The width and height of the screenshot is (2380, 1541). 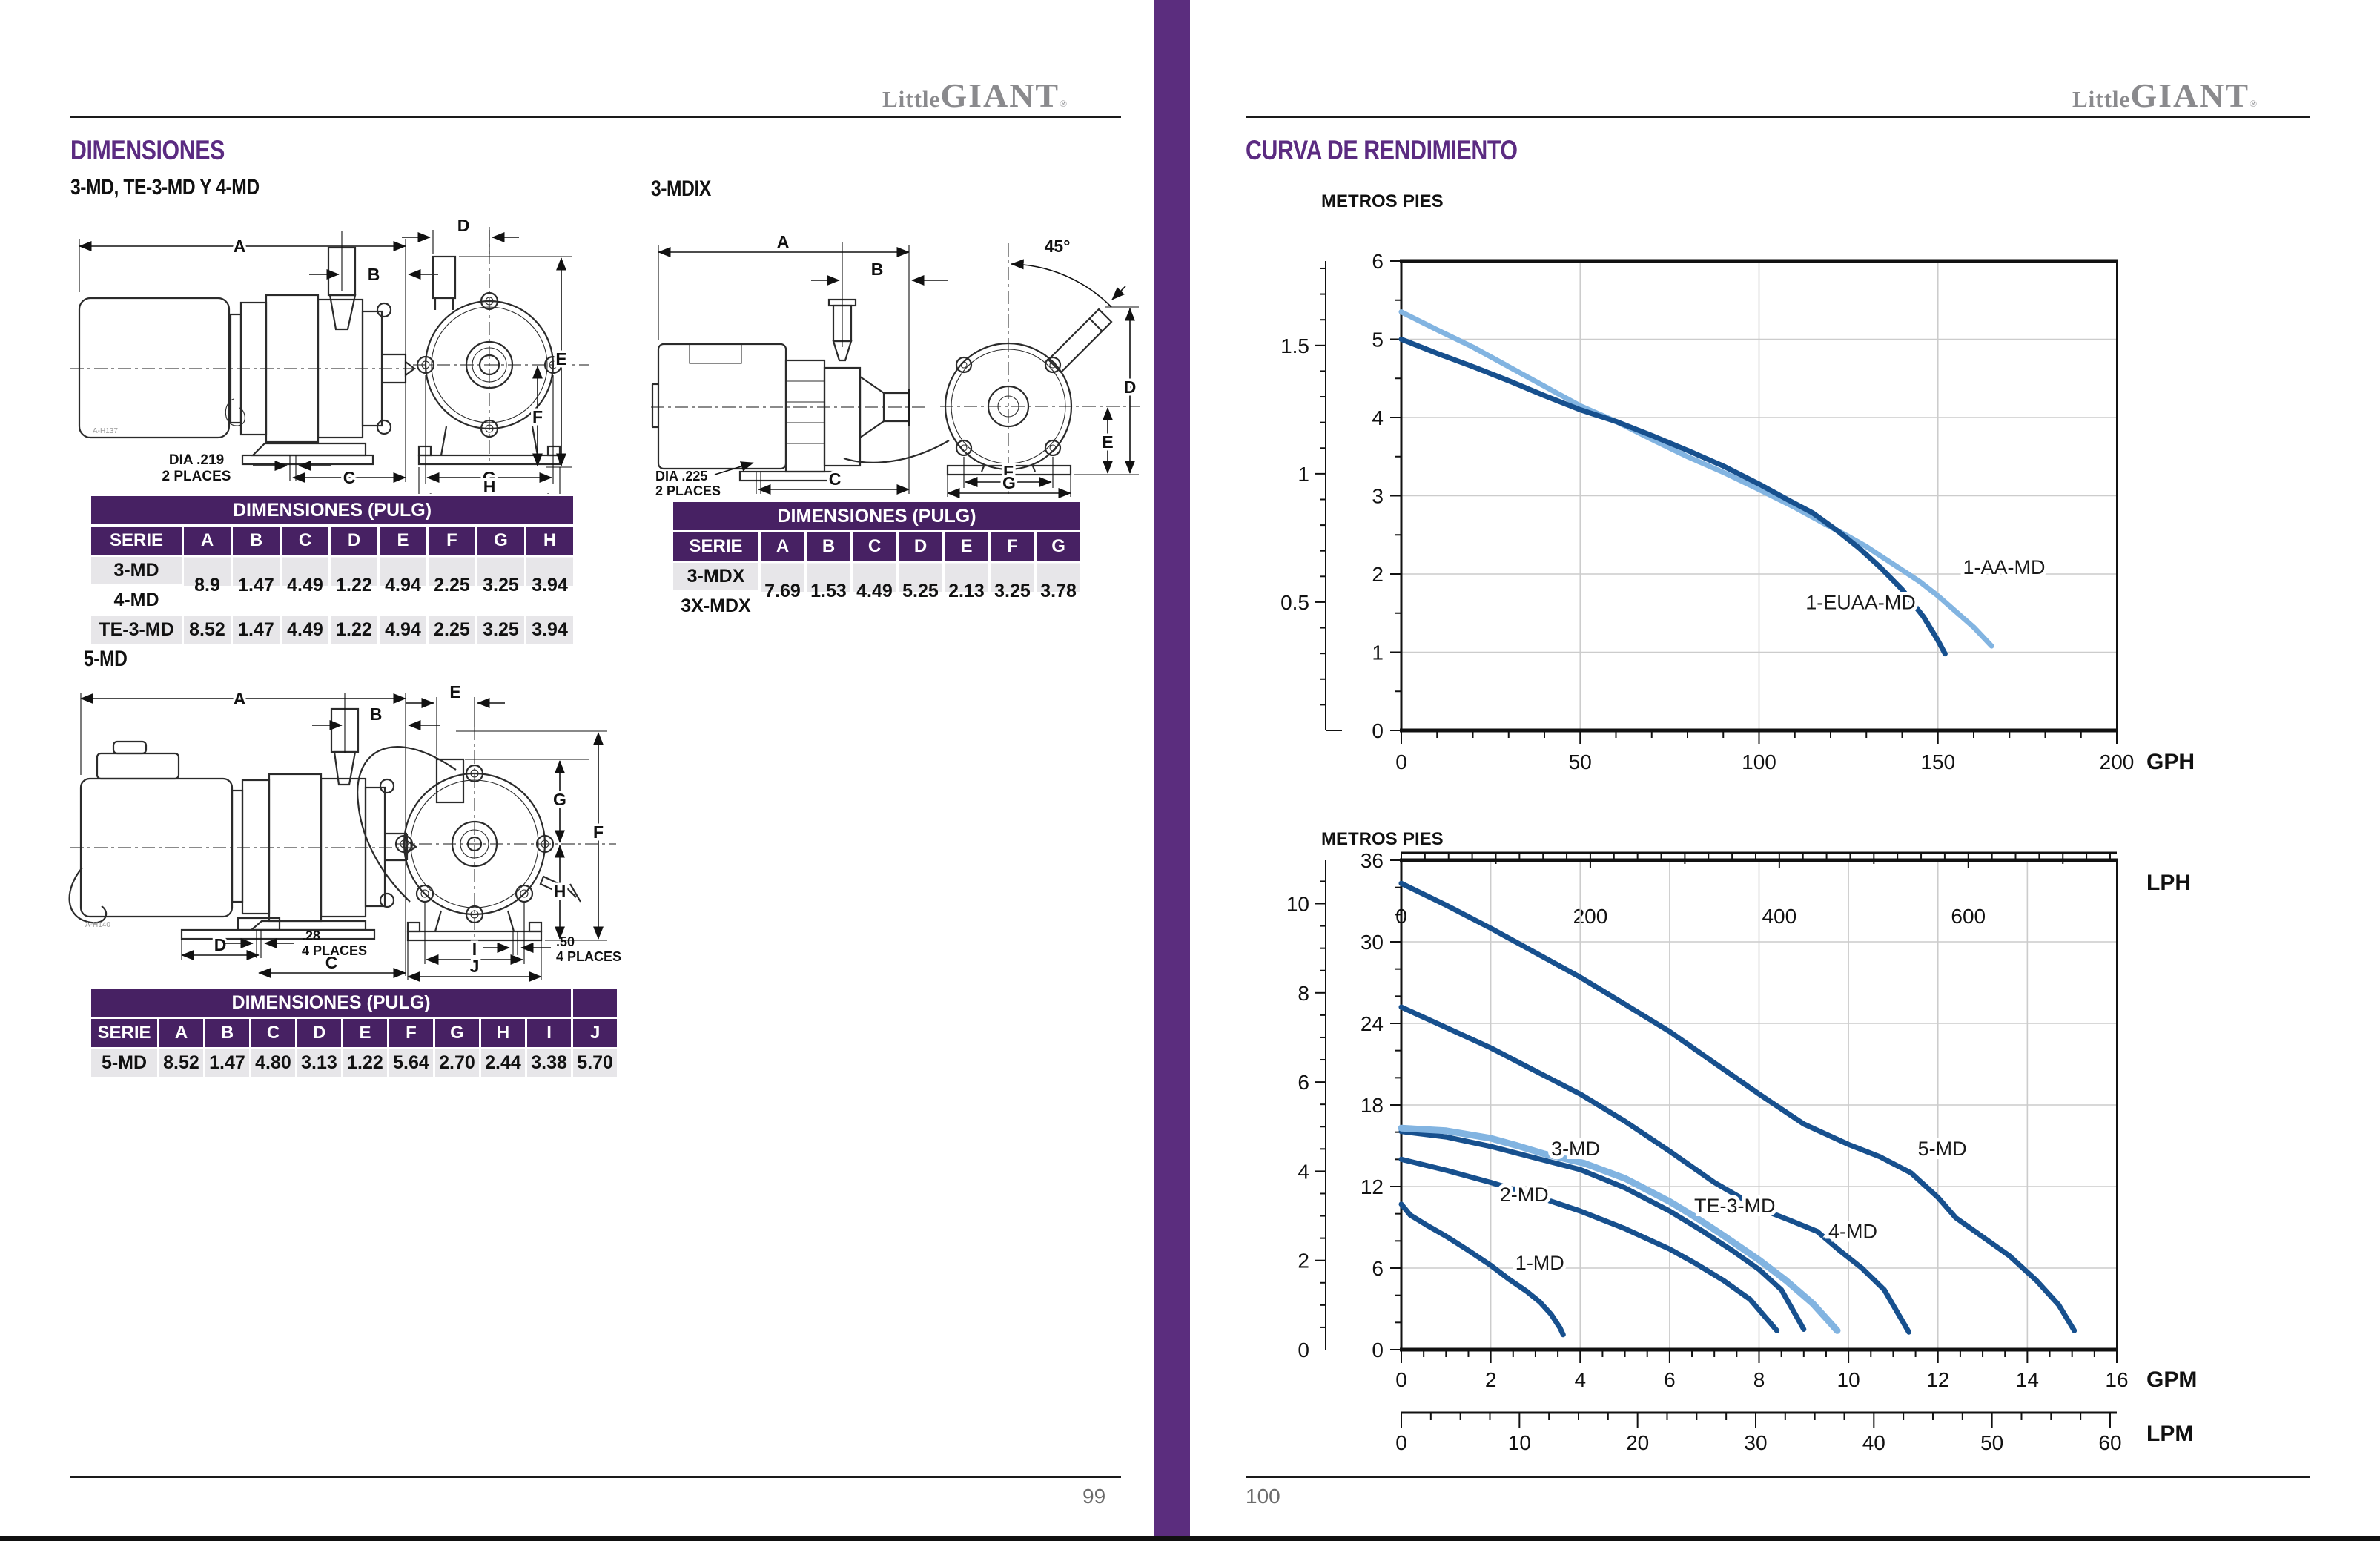 I want to click on series-5md-title: 5-MD, so click(x=106, y=659).